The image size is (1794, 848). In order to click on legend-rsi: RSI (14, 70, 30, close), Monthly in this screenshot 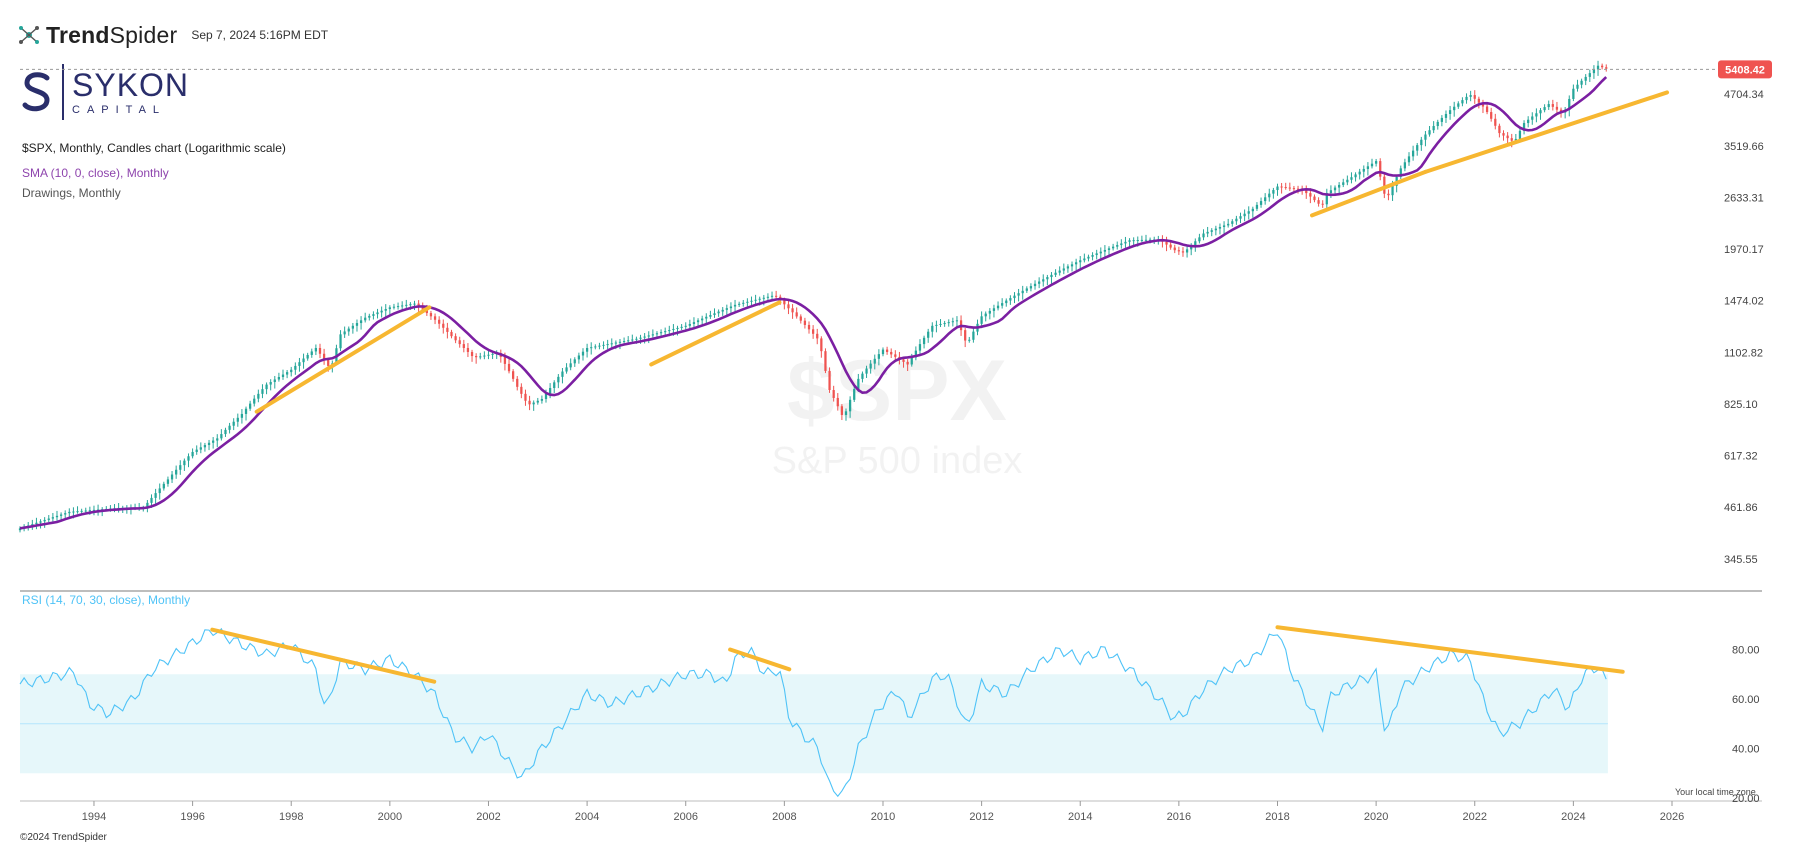, I will do `click(106, 600)`.